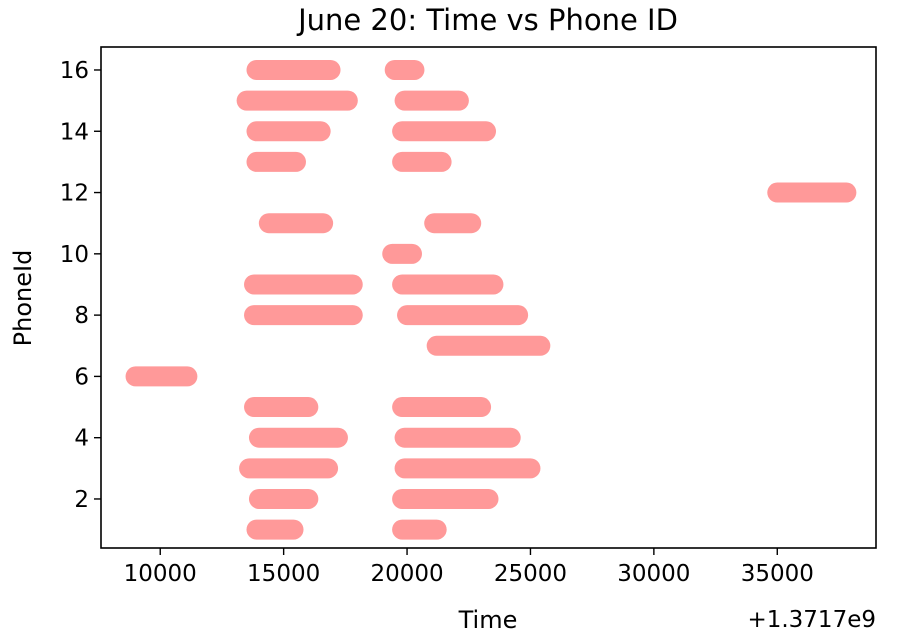 The width and height of the screenshot is (911, 632). What do you see at coordinates (488, 619) in the screenshot?
I see `x-axis-label: Time` at bounding box center [488, 619].